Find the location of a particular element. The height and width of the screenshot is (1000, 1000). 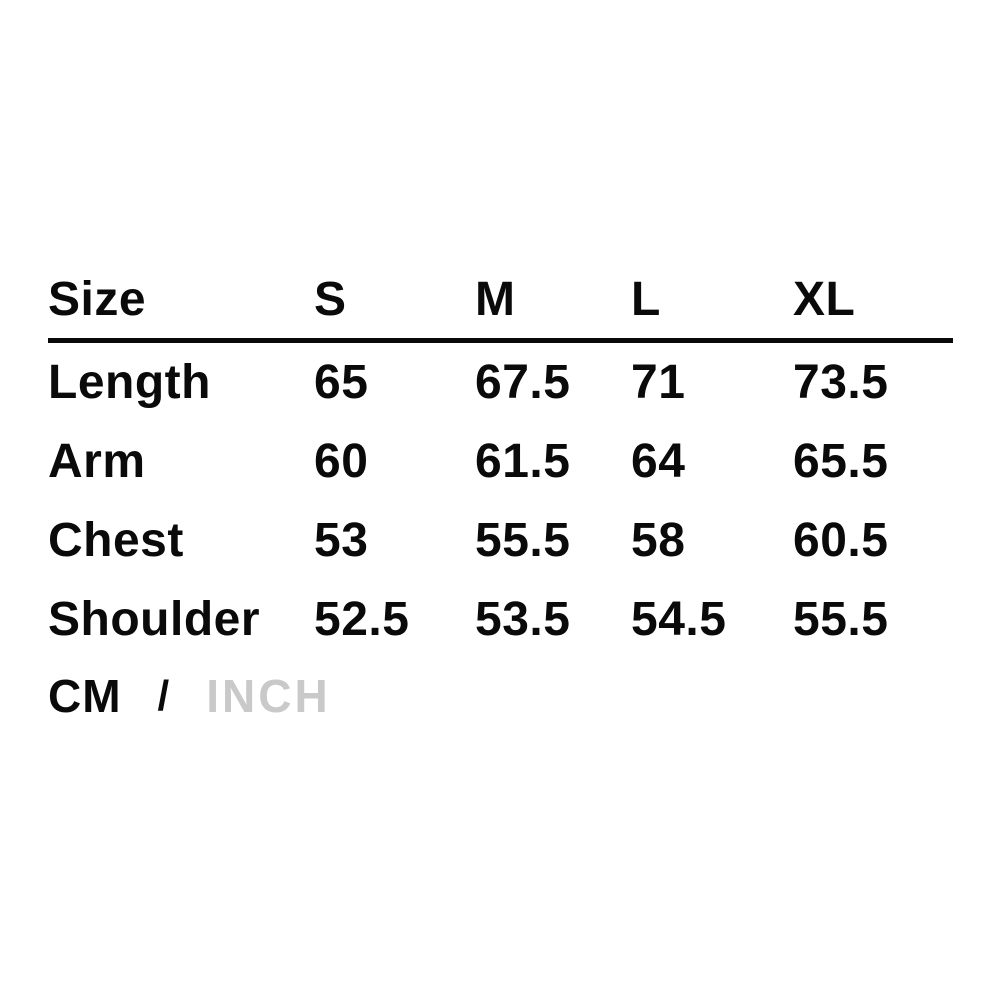

measurement-value: 53 is located at coordinates (341, 540).